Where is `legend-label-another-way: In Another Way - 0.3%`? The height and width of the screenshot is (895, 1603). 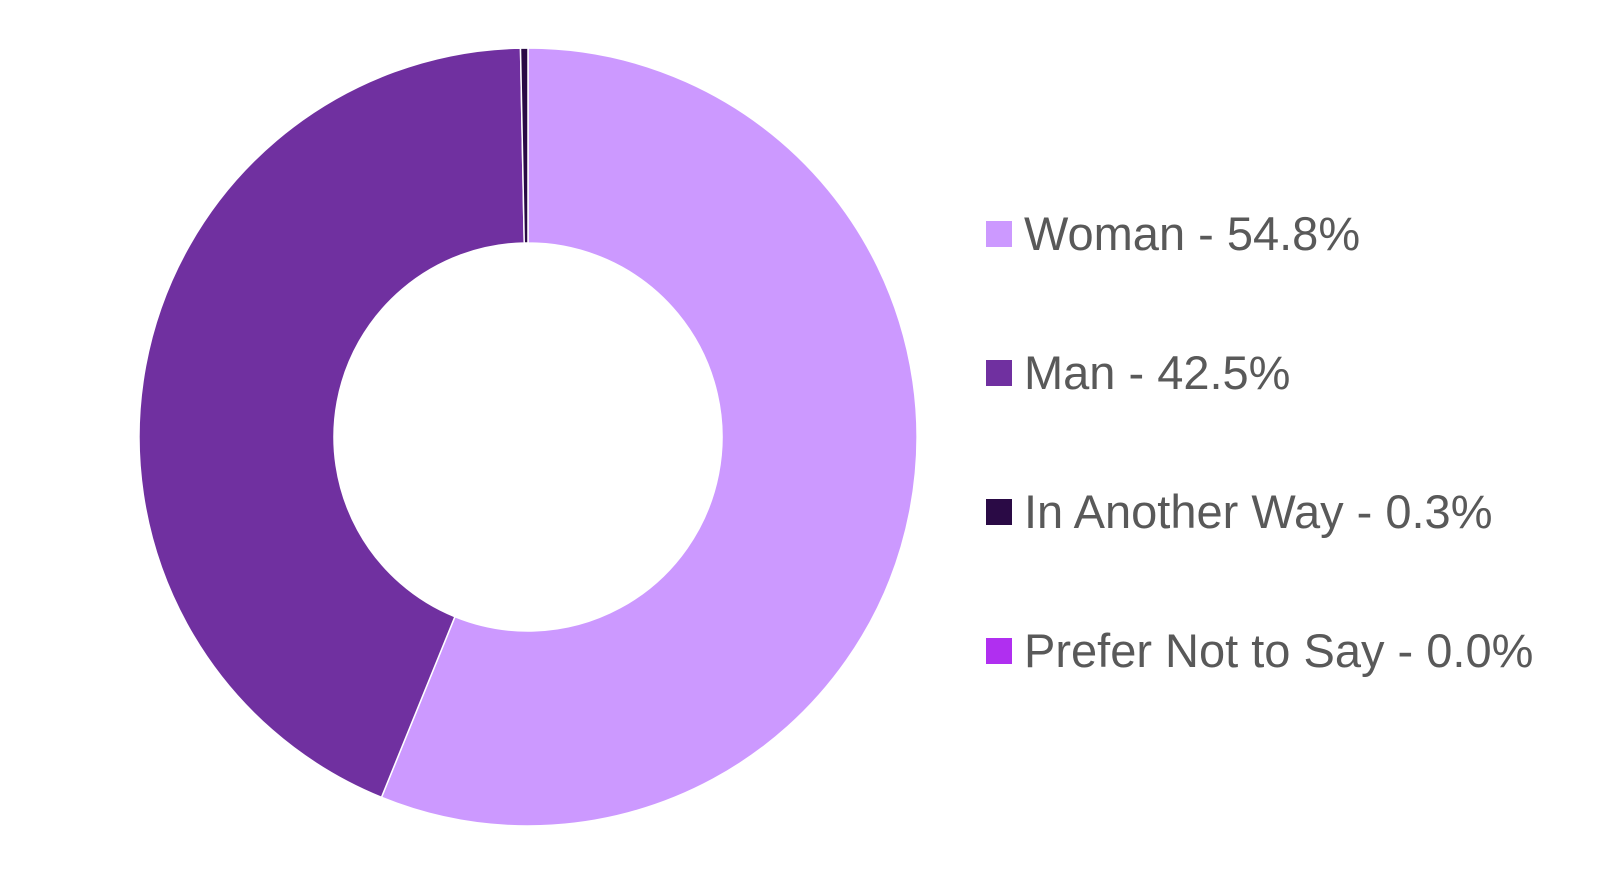
legend-label-another-way: In Another Way - 0.3% is located at coordinates (1258, 511).